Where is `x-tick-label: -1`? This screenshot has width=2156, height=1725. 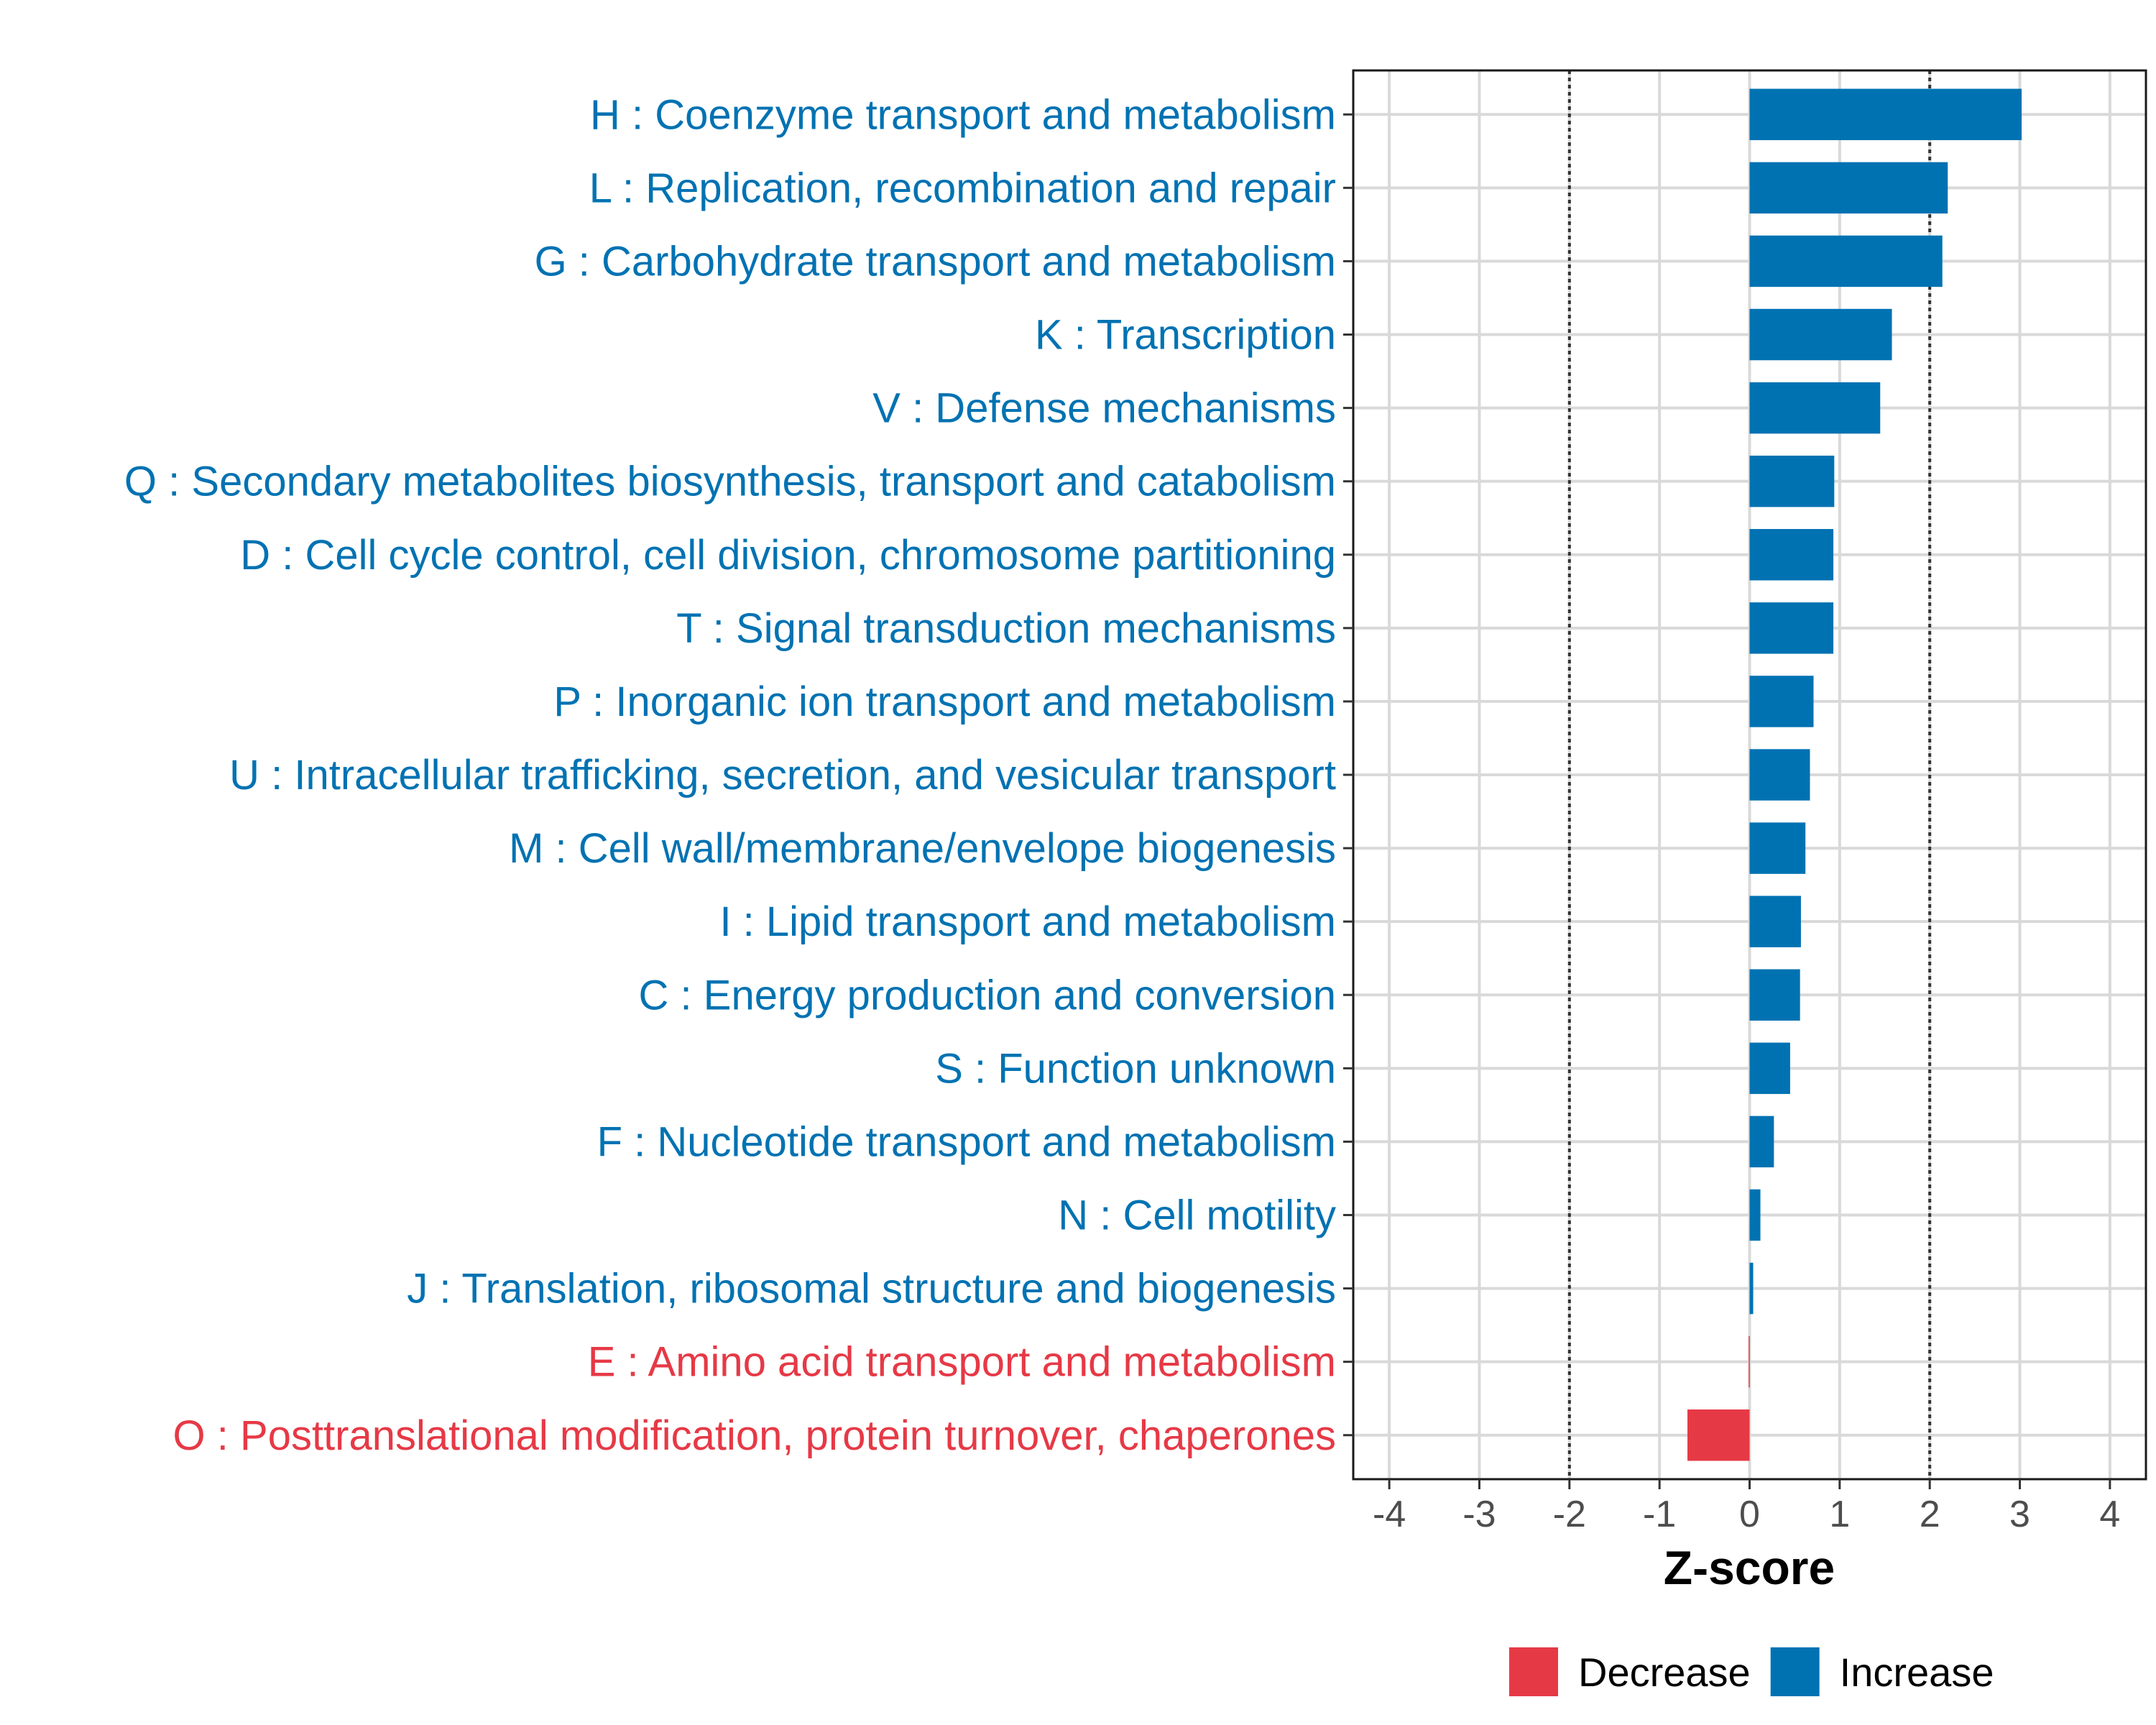
x-tick-label: -1 is located at coordinates (1659, 1514).